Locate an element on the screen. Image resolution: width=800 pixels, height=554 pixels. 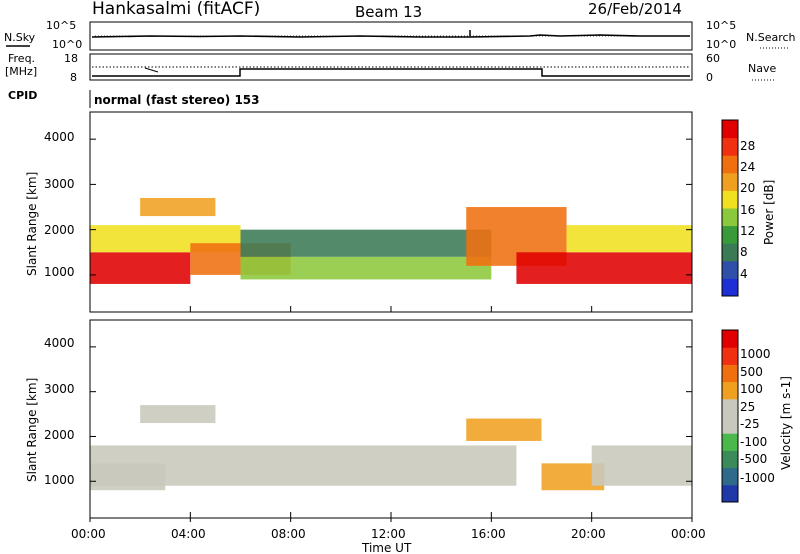
vel-cbar-tick-500: 500 is located at coordinates (751, 372).